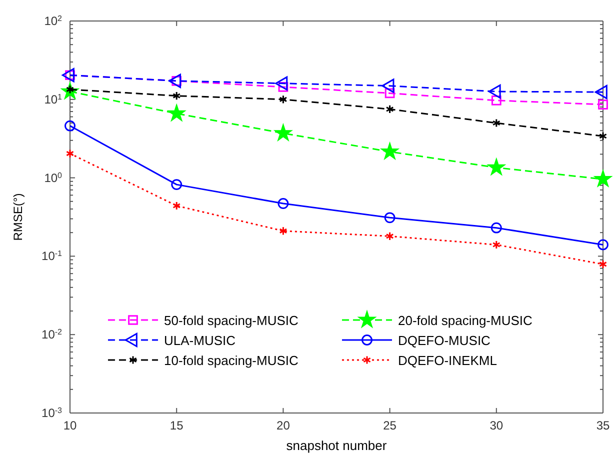 This screenshot has width=616, height=457. What do you see at coordinates (52, 413) in the screenshot?
I see `y-tick-label: 10$^{-3}$` at bounding box center [52, 413].